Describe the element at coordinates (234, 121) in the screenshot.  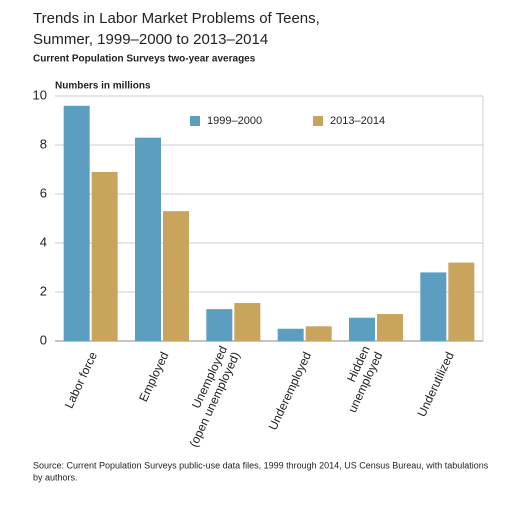
I see `legend-label: 1999–2000` at that location.